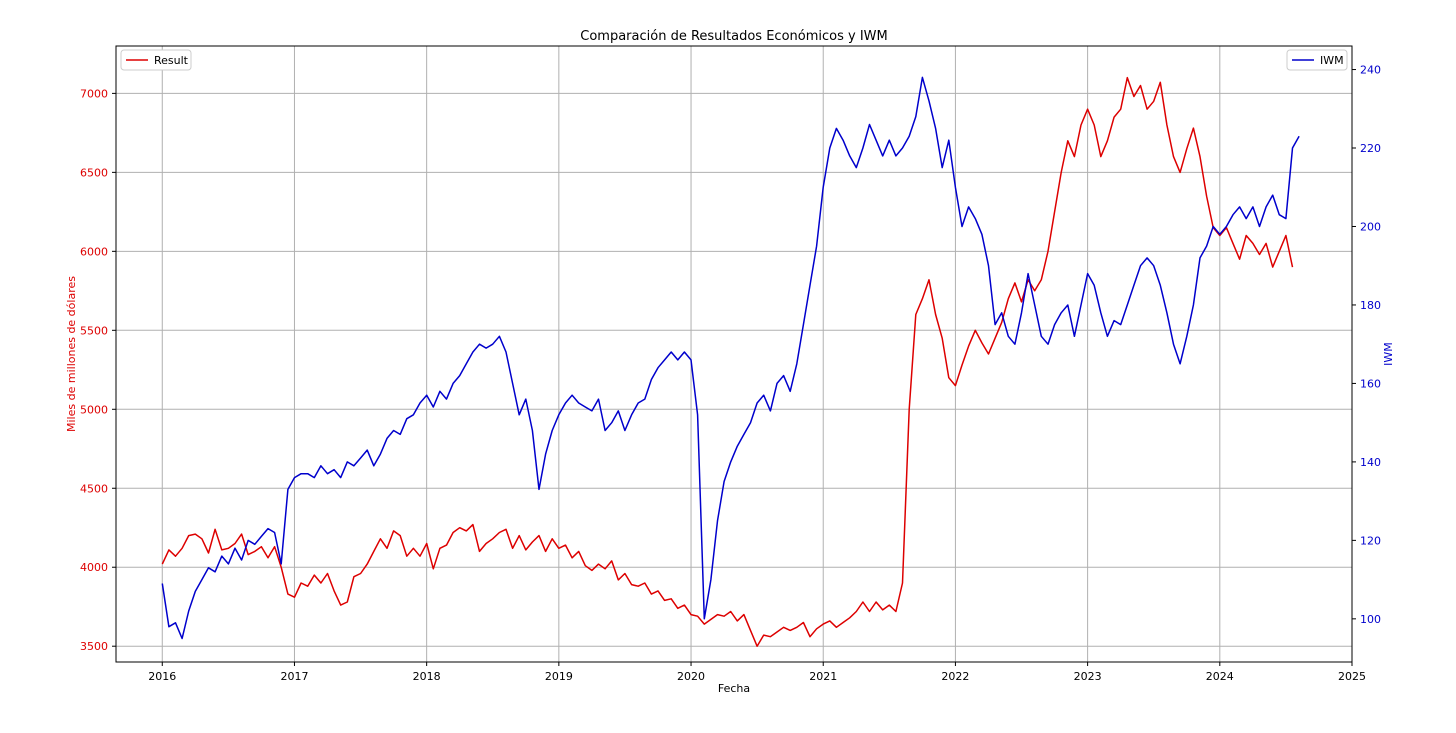  Describe the element at coordinates (98, 370) in the screenshot. I see `y-left-ticks: 3500 4000 4500 5000 5500 6000 6500 7000` at that location.